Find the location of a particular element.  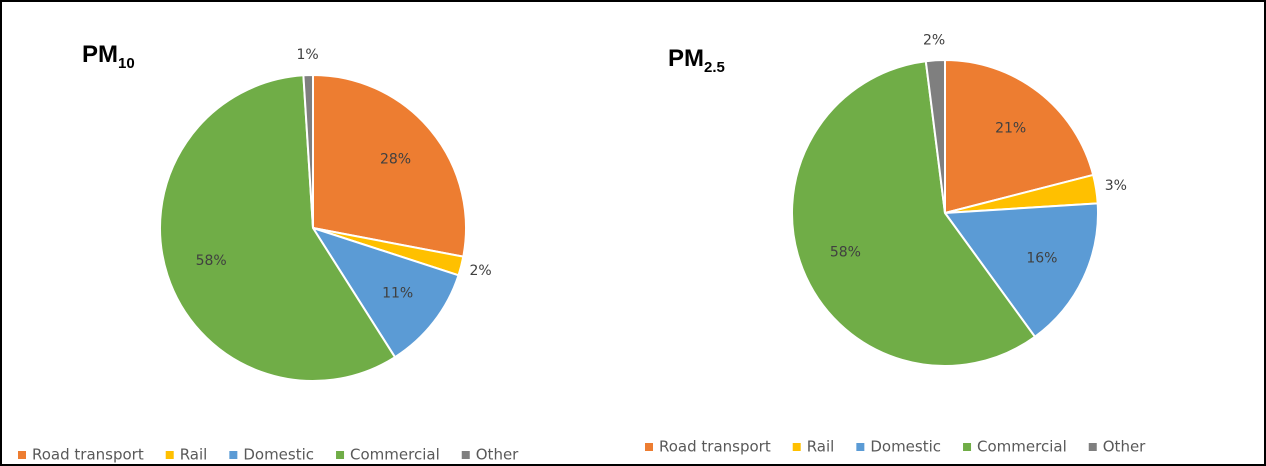

data-label: 1% is located at coordinates (307, 55).